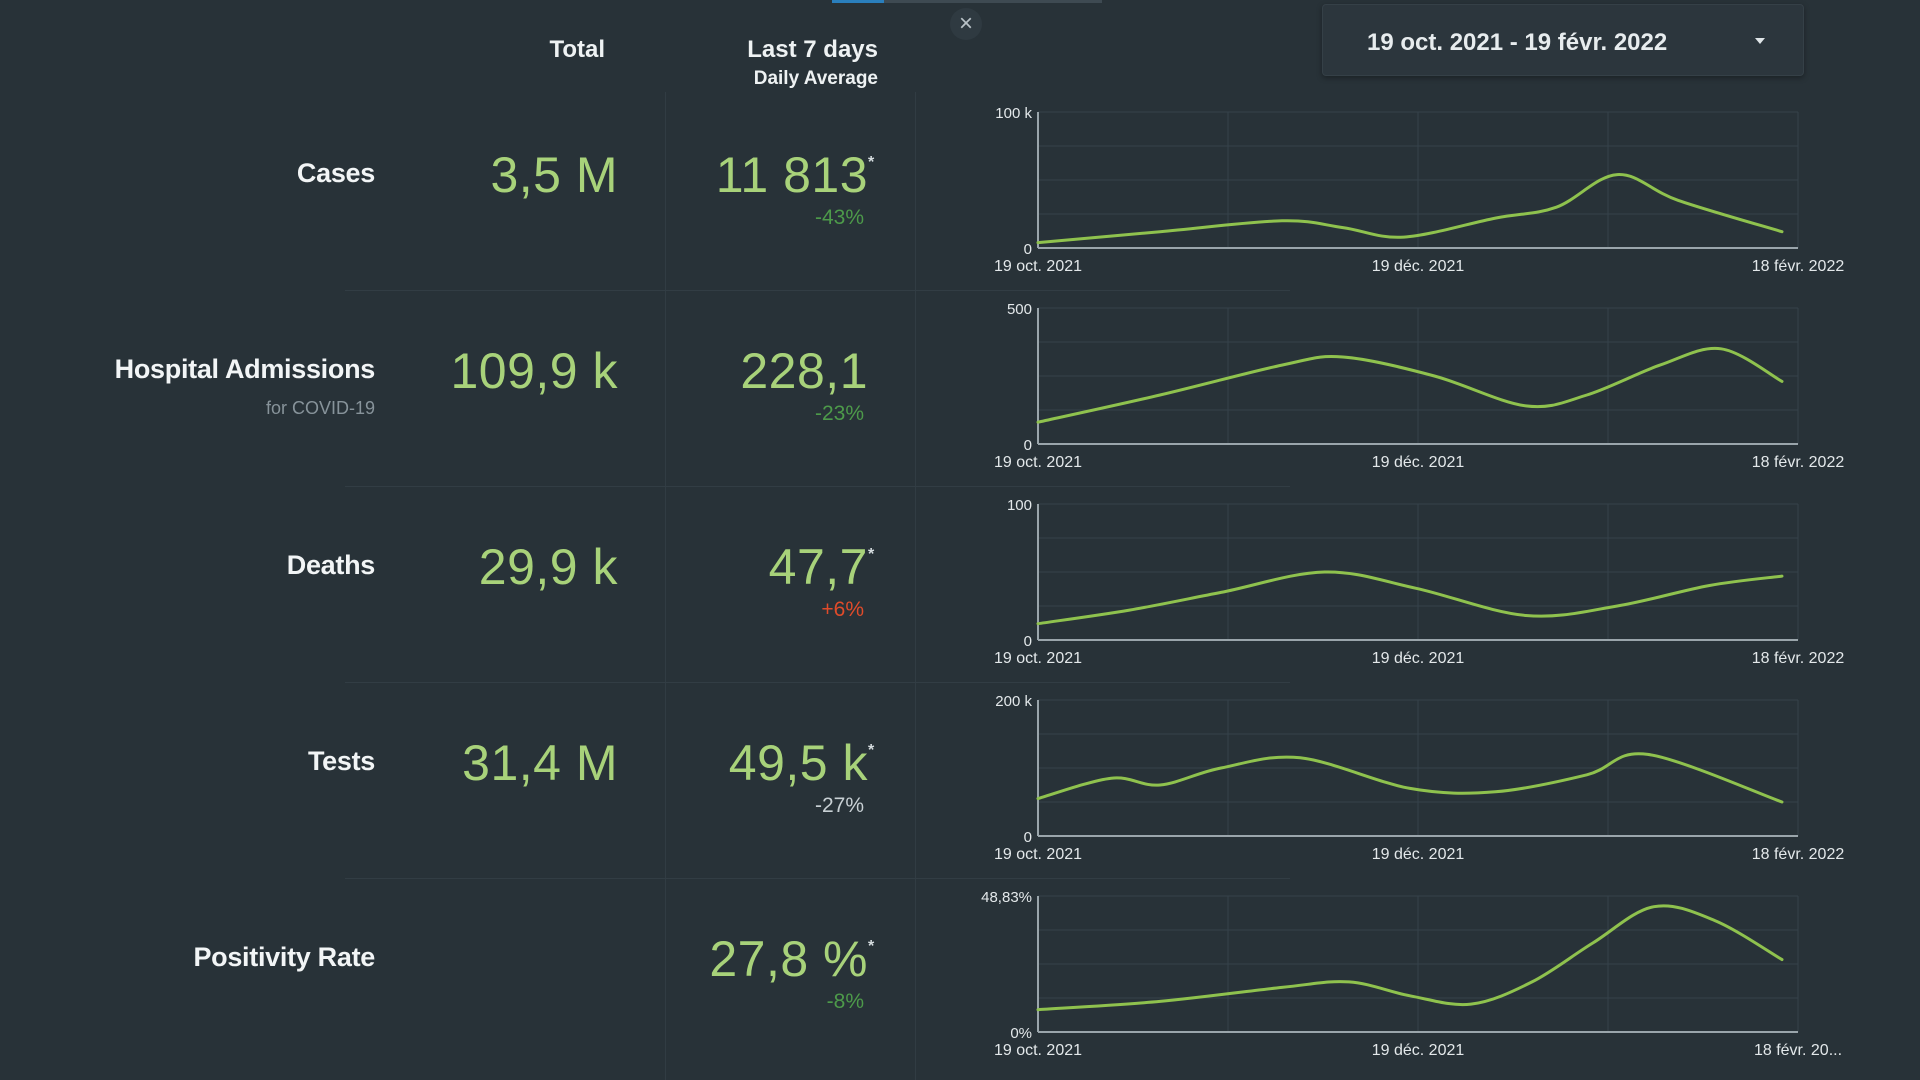 This screenshot has width=1920, height=1080. Describe the element at coordinates (534, 371) in the screenshot. I see `total-value-hospital-admissions: 109,9 k` at that location.